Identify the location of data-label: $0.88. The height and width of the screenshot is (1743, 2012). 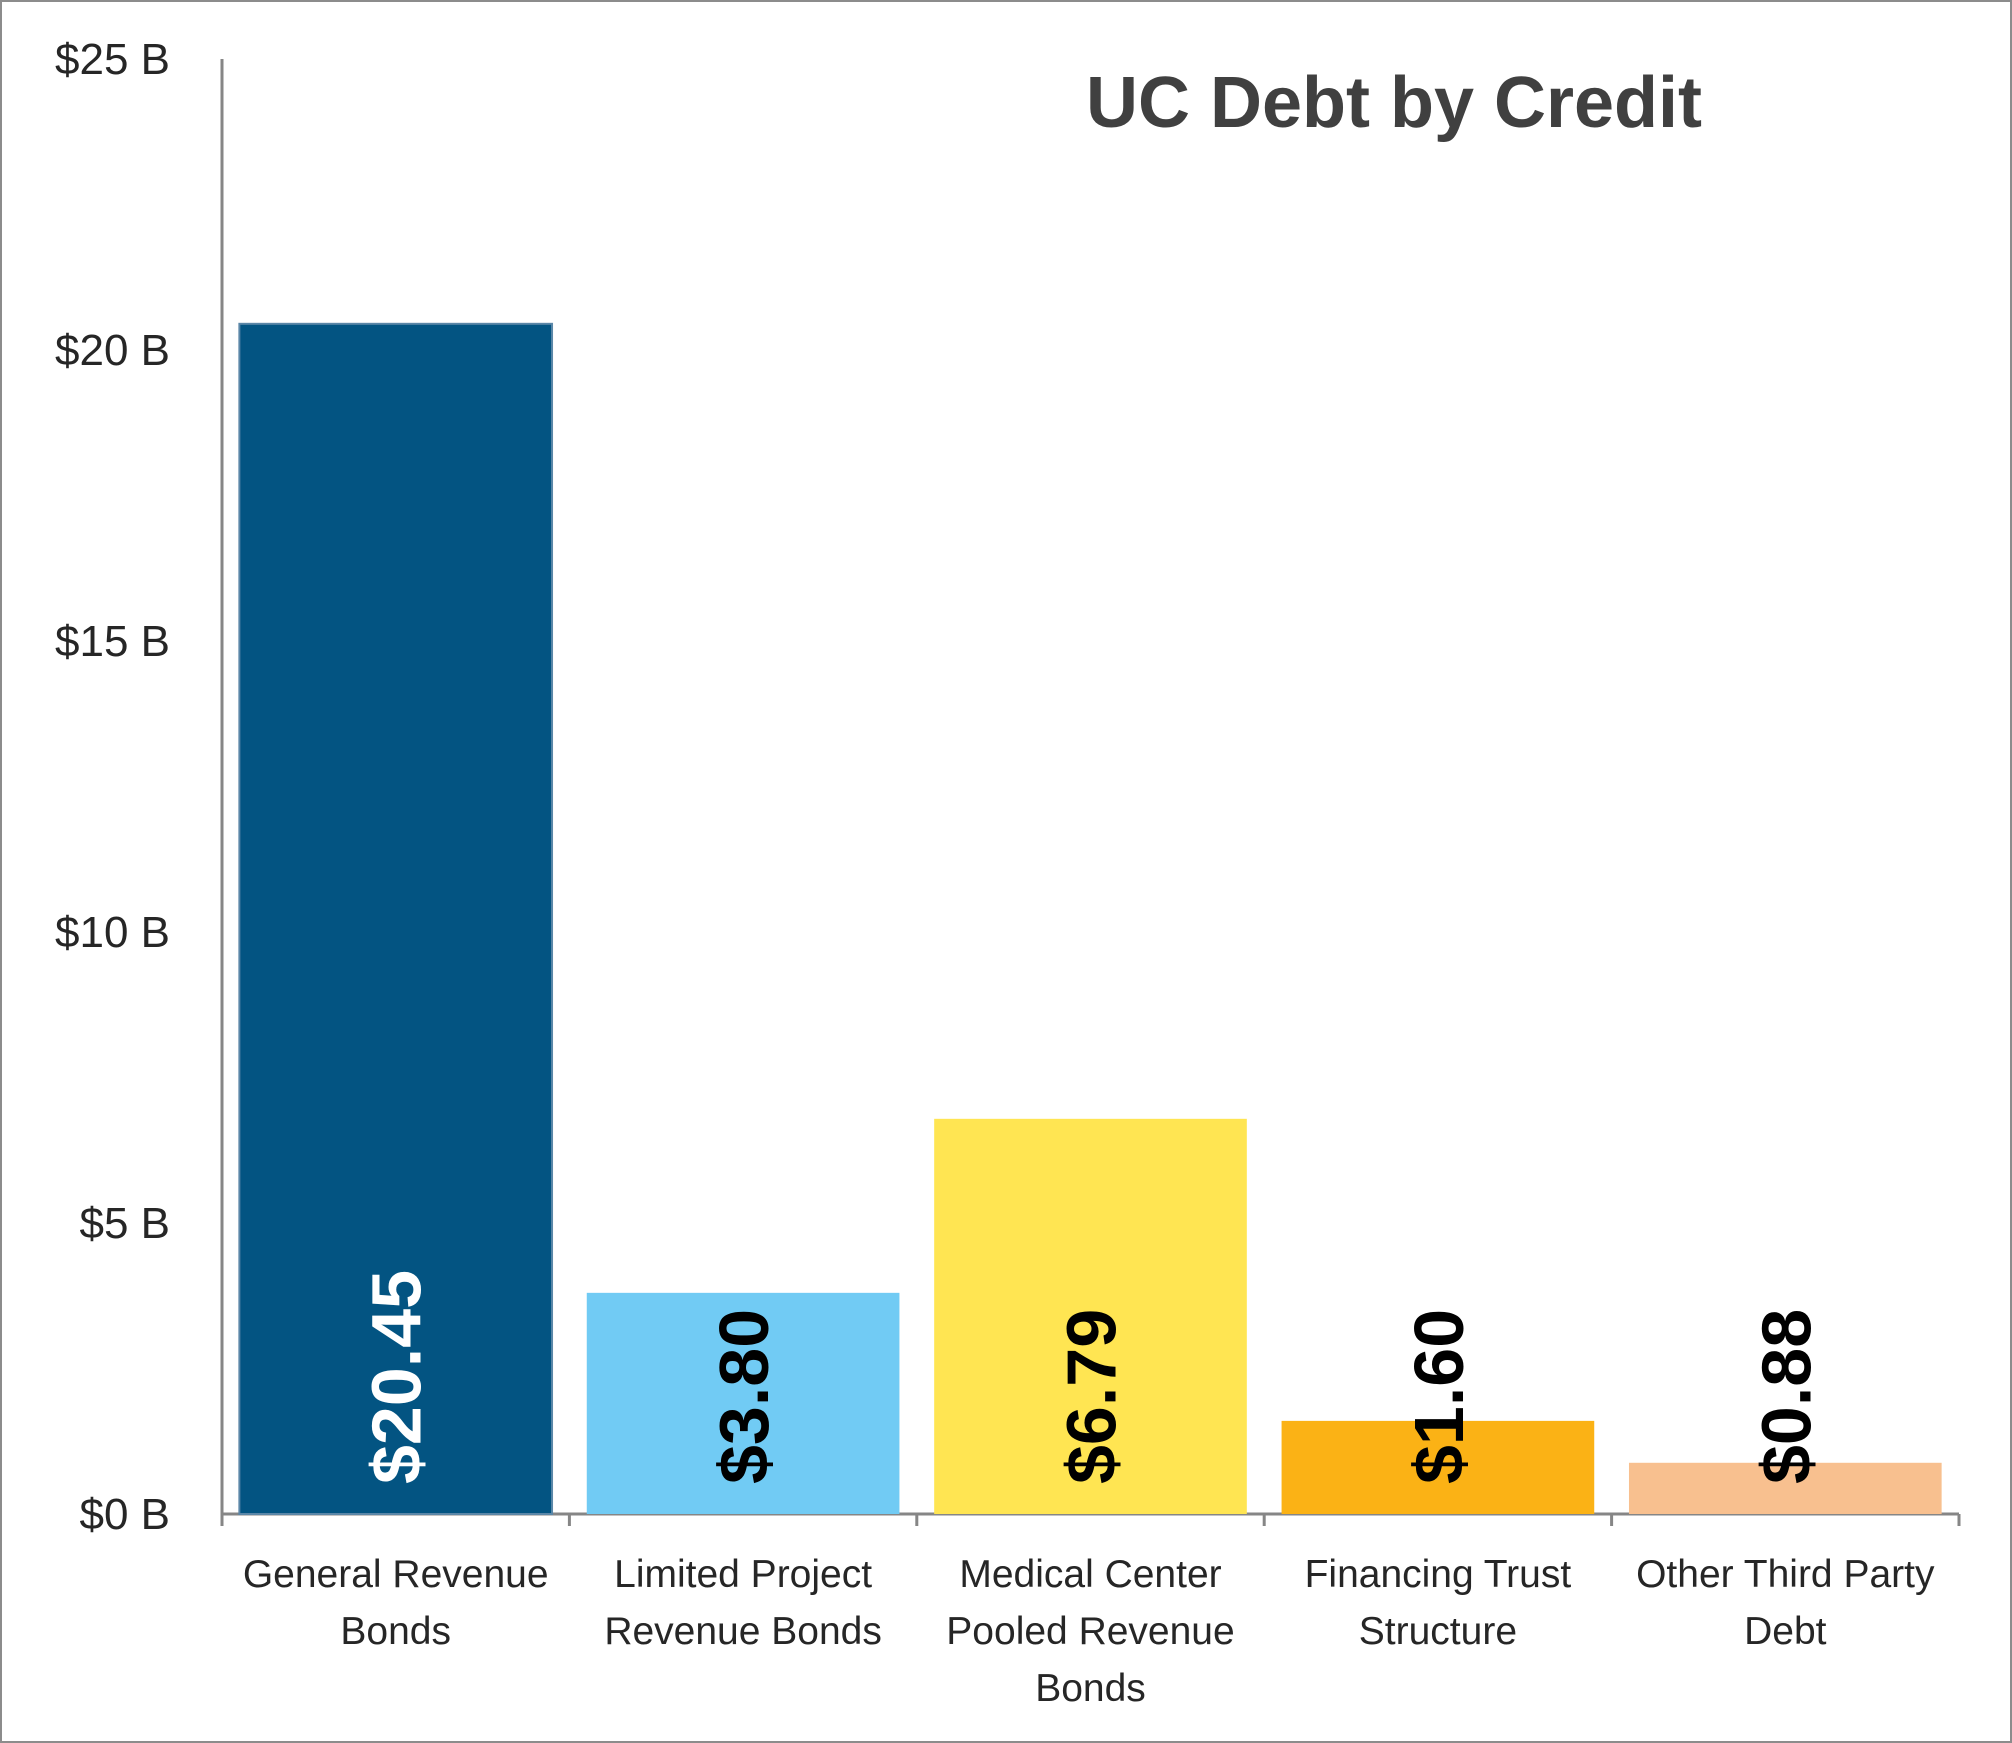
(1786, 1396).